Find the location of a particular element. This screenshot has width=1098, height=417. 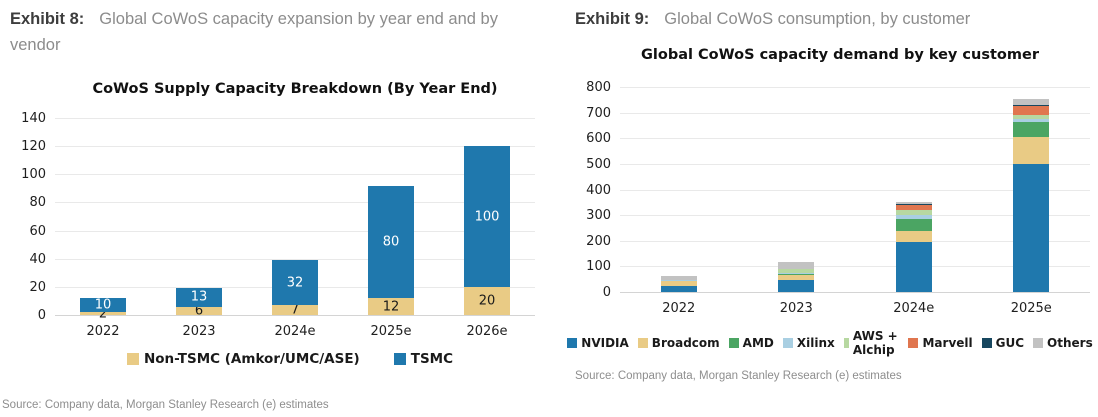

bar-2025e: 12 80 is located at coordinates (391, 250).